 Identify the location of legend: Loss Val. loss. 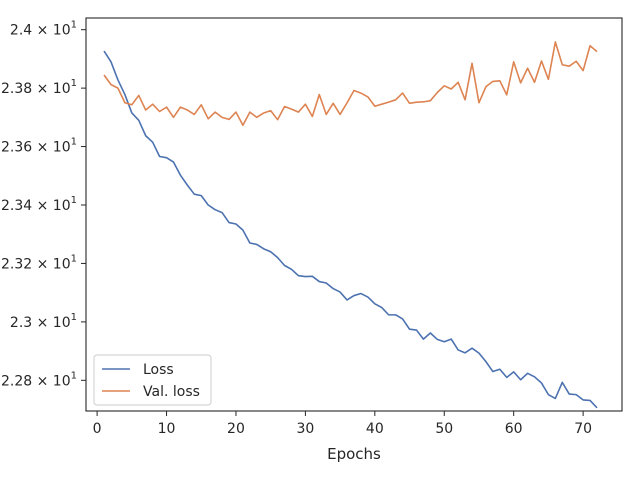
(152, 380).